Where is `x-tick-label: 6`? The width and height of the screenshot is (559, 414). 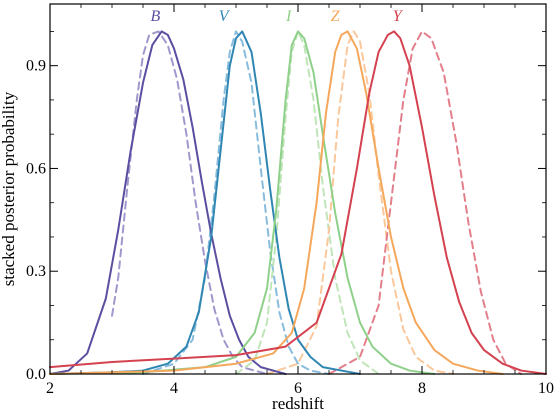
x-tick-label: 6 is located at coordinates (298, 388).